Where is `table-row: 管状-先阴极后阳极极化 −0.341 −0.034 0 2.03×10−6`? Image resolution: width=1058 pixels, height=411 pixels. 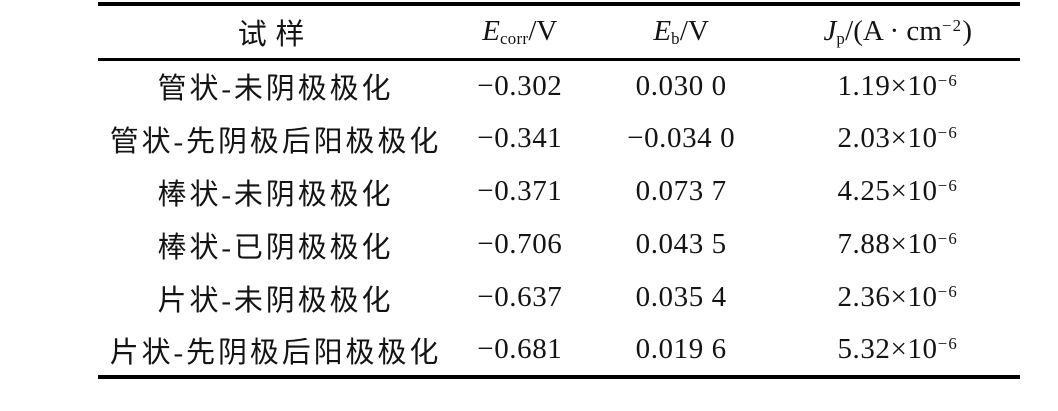 table-row: 管状-先阴极后阳极极化 −0.341 −0.034 0 2.03×10−6 is located at coordinates (559, 138).